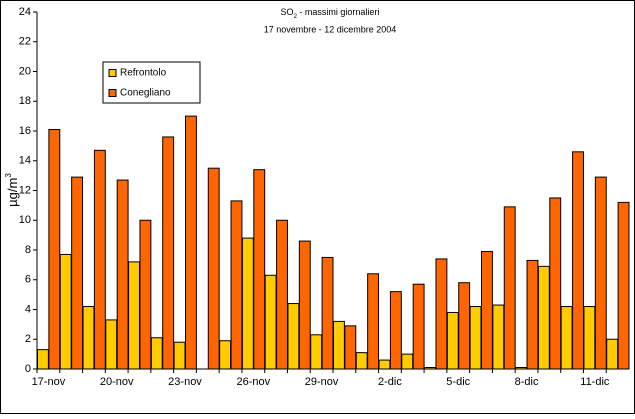  What do you see at coordinates (185, 382) in the screenshot?
I see `x-tick-label: 23-nov` at bounding box center [185, 382].